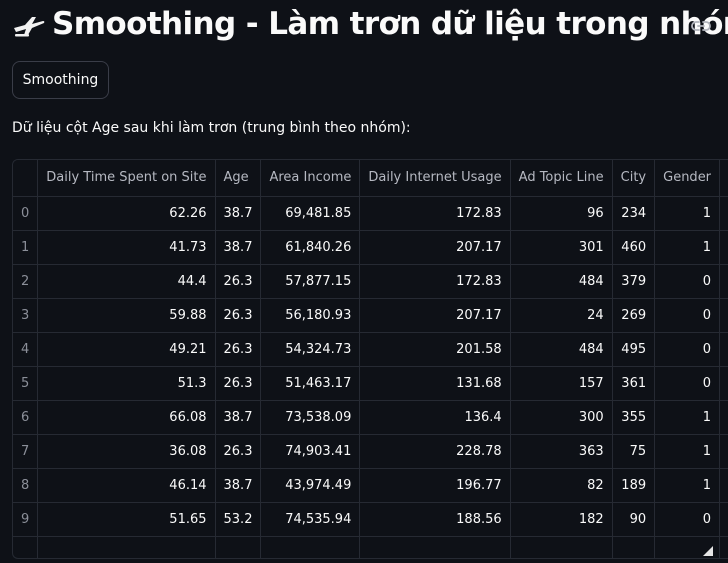 The width and height of the screenshot is (728, 563). What do you see at coordinates (310, 281) in the screenshot?
I see `table-cell: 57,877.15` at bounding box center [310, 281].